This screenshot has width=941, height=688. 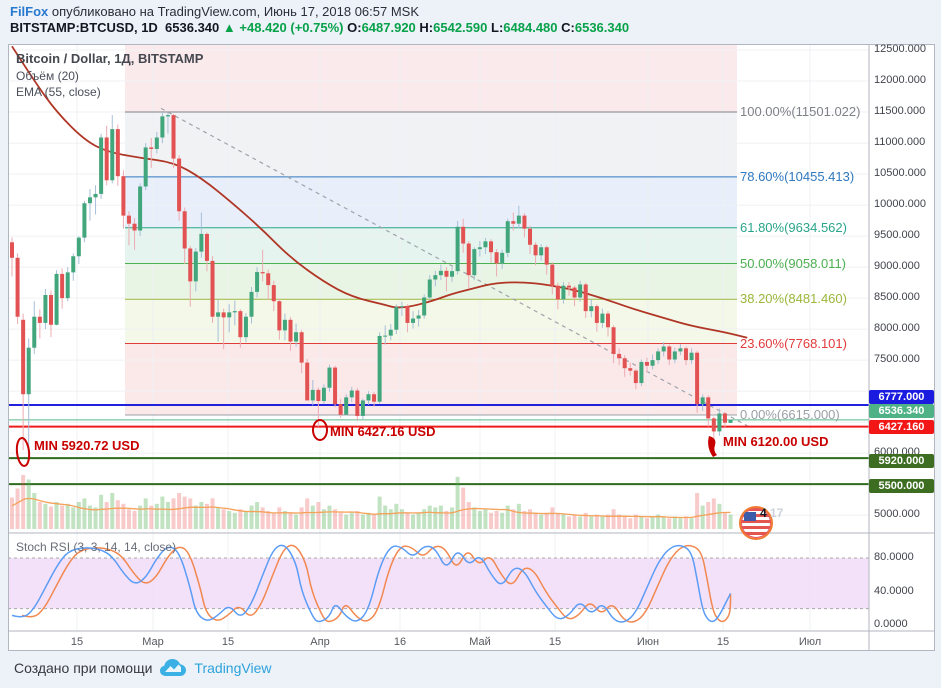 What do you see at coordinates (173, 667) in the screenshot?
I see `tradingview-logo-icon` at bounding box center [173, 667].